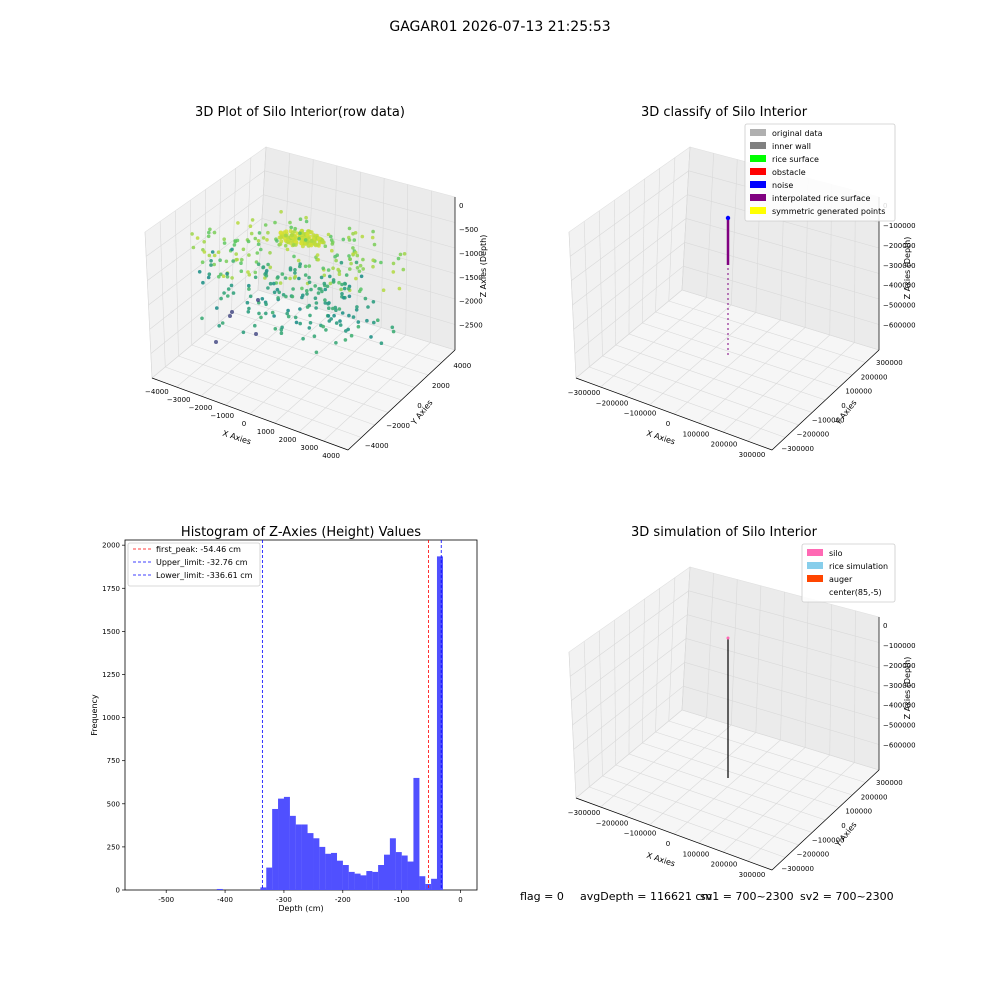  What do you see at coordinates (728, 707) in the screenshot?
I see `panel4-points` at bounding box center [728, 707].